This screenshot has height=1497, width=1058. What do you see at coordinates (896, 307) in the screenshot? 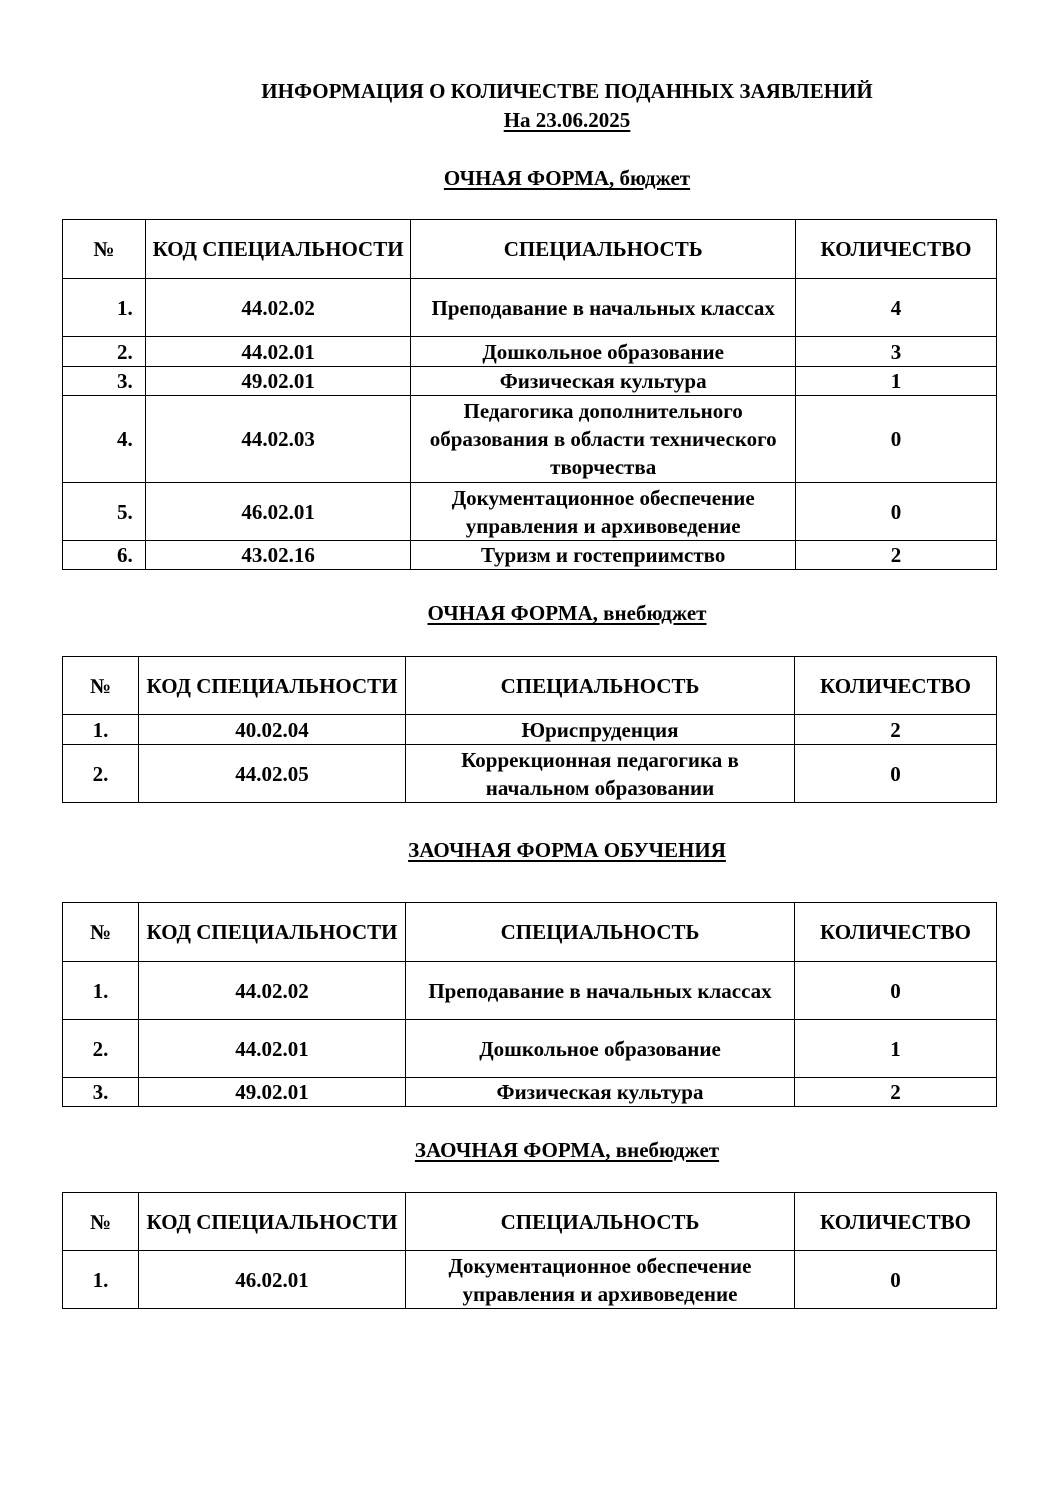
I see `application-count: 4` at bounding box center [896, 307].